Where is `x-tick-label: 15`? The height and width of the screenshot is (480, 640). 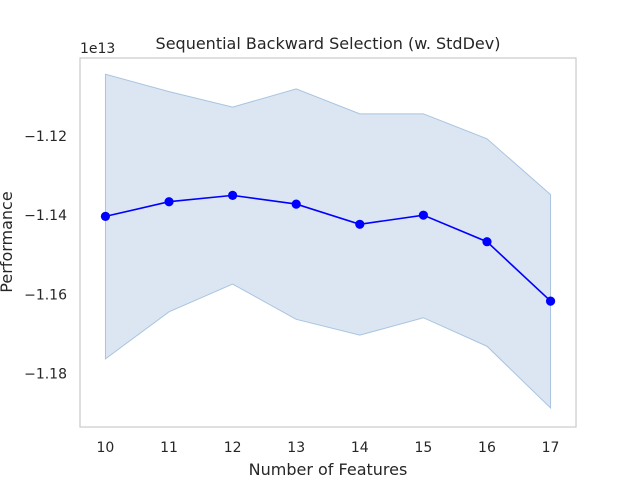
x-tick-label: 15 is located at coordinates (423, 448).